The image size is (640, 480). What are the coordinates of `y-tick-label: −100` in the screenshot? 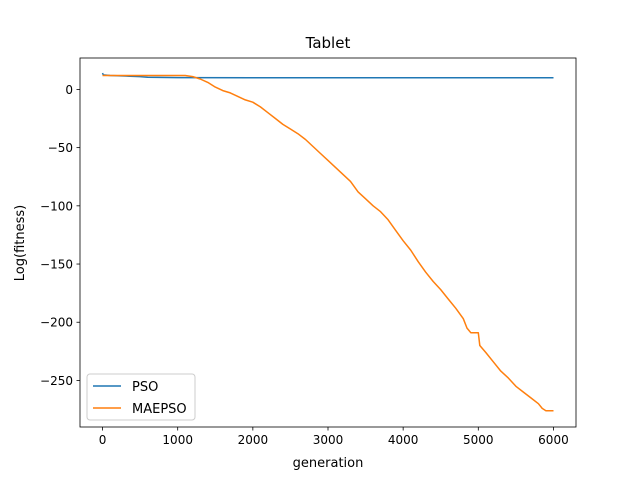 It's located at (56, 206).